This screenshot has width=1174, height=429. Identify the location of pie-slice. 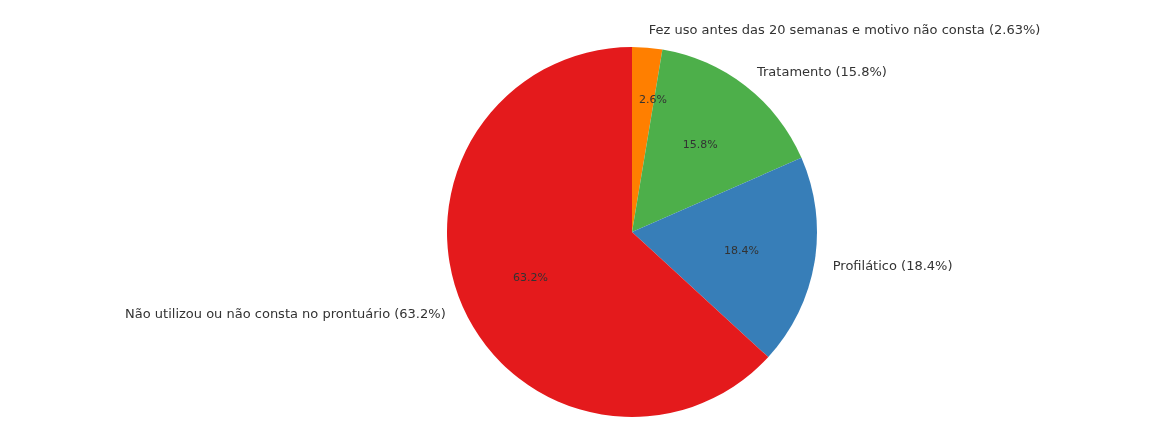
(724, 257).